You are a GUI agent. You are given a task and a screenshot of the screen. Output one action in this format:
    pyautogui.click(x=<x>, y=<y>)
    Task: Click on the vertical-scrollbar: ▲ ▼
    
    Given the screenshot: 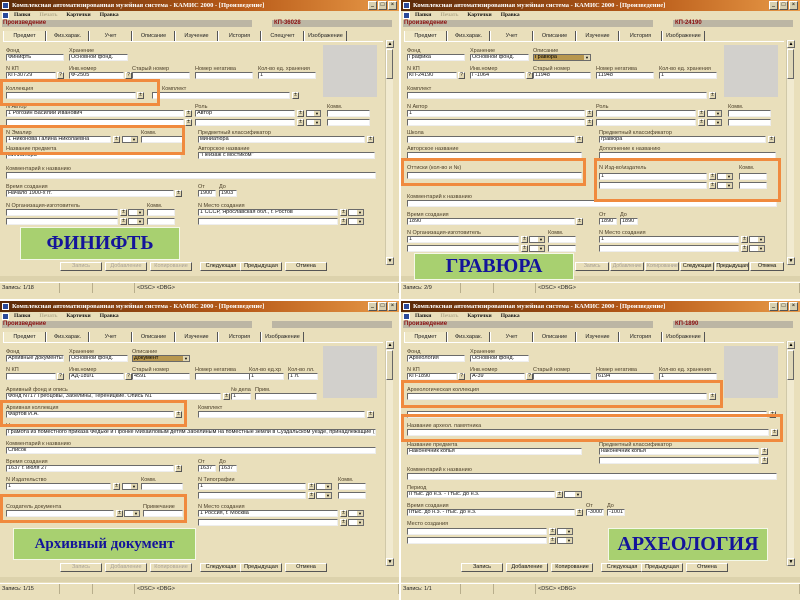 What is the action you would take?
    pyautogui.click(x=790, y=453)
    